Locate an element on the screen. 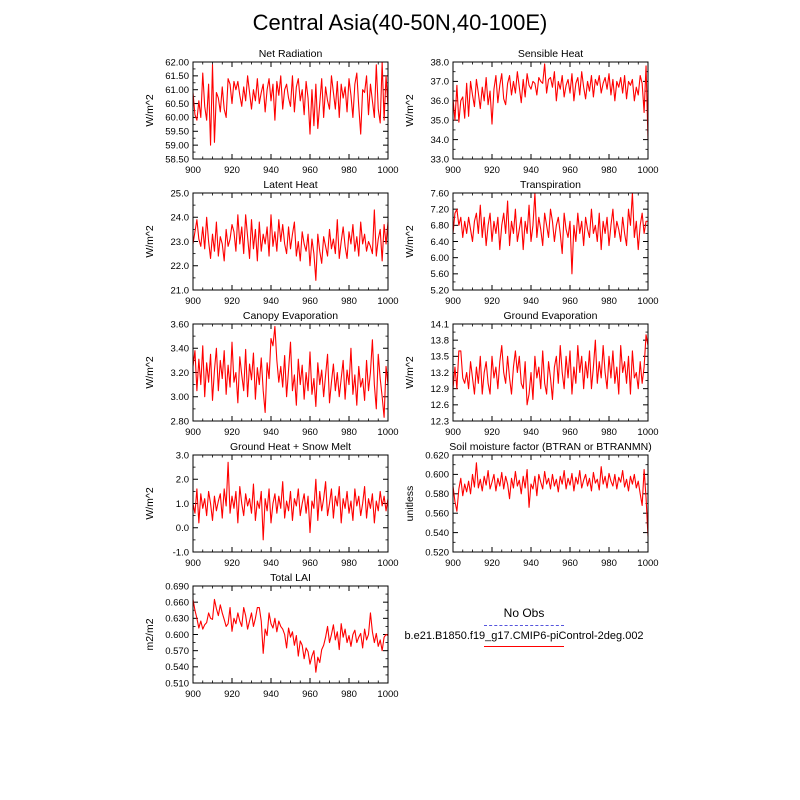 The height and width of the screenshot is (800, 800). y-tick-label: 1.0 is located at coordinates (182, 504).